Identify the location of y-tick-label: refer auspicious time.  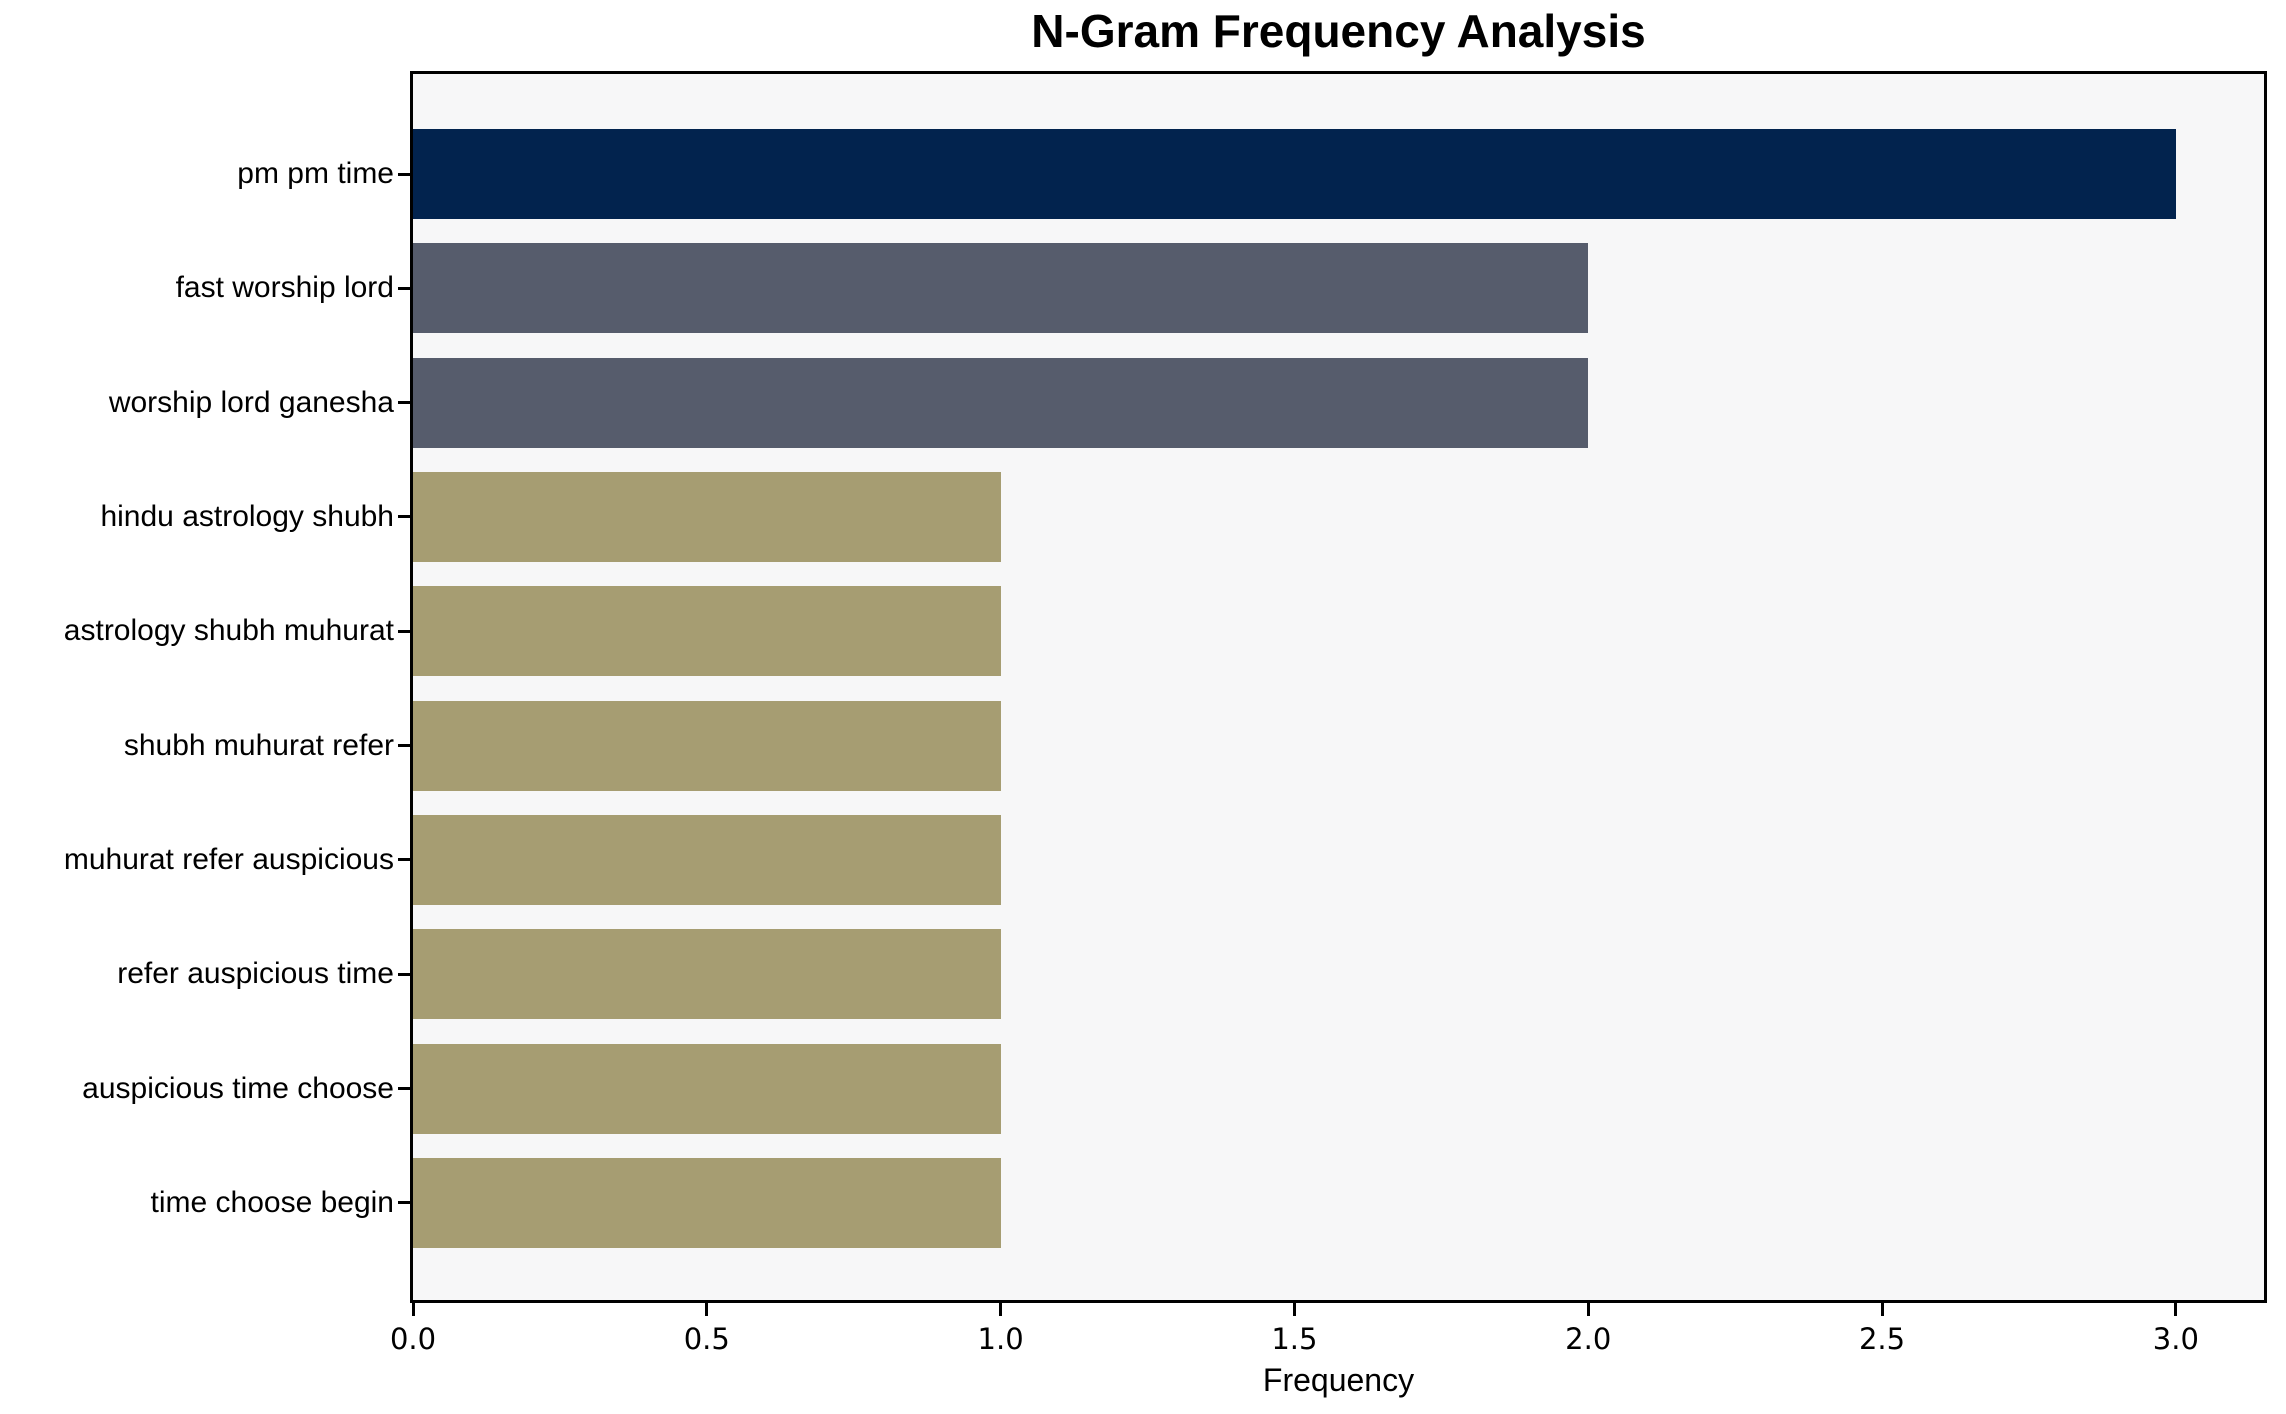
(255, 974).